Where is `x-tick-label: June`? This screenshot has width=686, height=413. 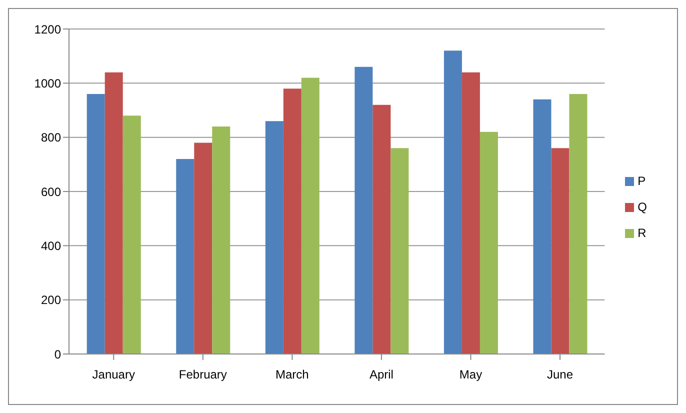
x-tick-label: June is located at coordinates (560, 375).